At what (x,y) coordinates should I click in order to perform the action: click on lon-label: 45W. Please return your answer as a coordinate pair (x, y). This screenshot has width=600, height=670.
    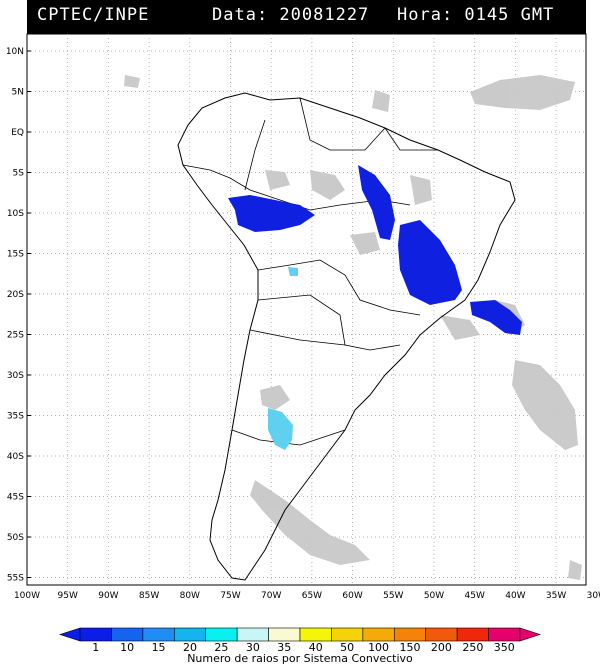
    Looking at the image, I should click on (475, 596).